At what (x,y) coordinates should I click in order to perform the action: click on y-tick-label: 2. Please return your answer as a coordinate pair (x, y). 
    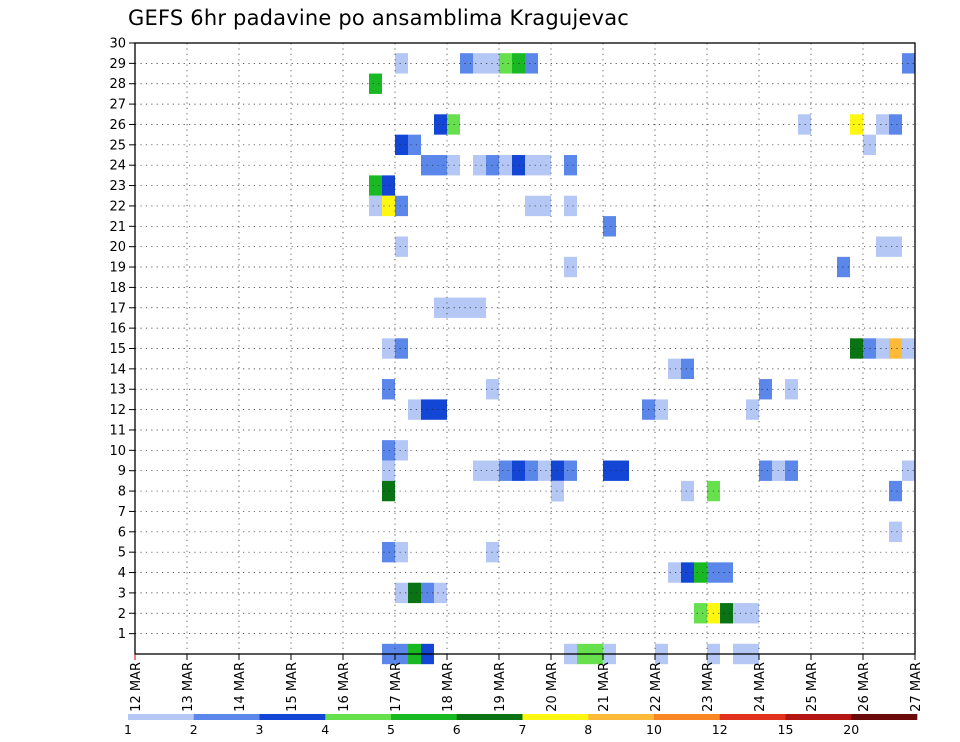
    Looking at the image, I should click on (122, 614).